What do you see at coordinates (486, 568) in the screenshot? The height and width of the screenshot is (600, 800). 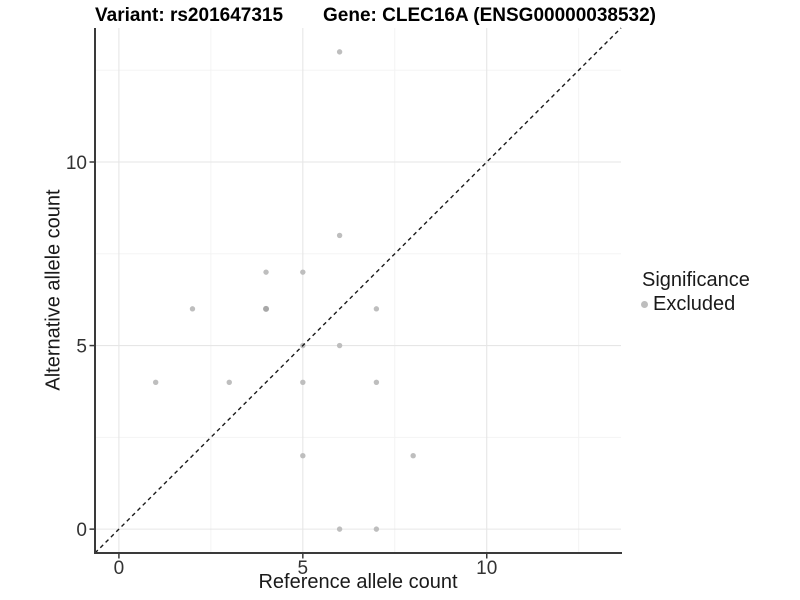 I see `x-tick-label: 10` at bounding box center [486, 568].